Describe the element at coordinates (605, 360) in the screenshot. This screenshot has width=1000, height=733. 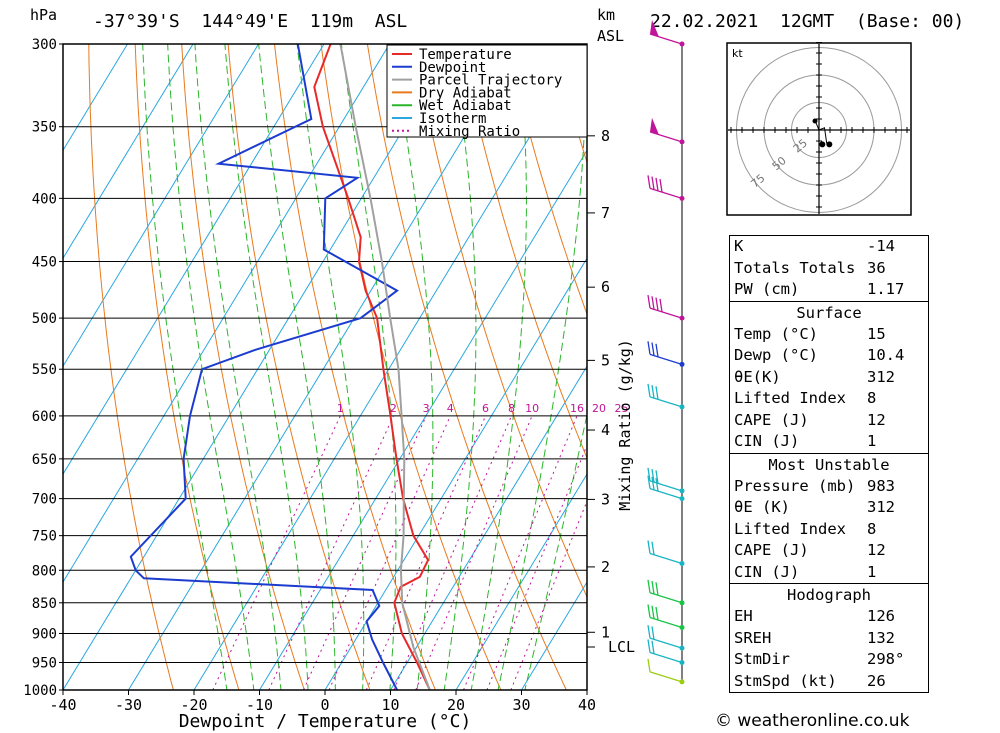
I see `height-tick-label: 5` at that location.